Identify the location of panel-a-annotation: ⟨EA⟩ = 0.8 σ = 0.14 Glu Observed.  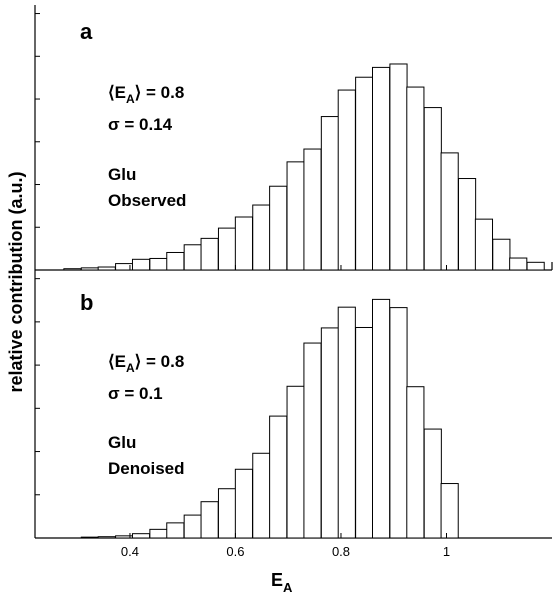
(147, 146).